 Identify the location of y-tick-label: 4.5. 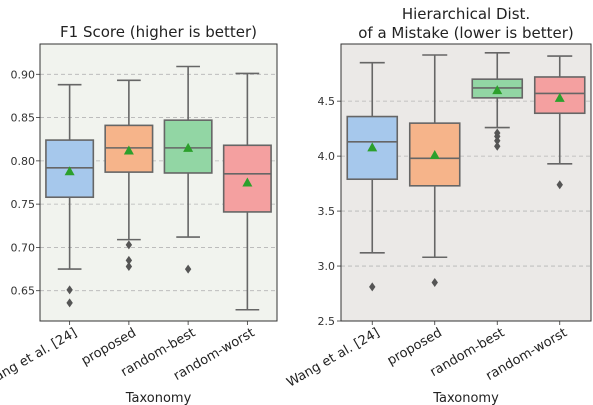
(327, 101).